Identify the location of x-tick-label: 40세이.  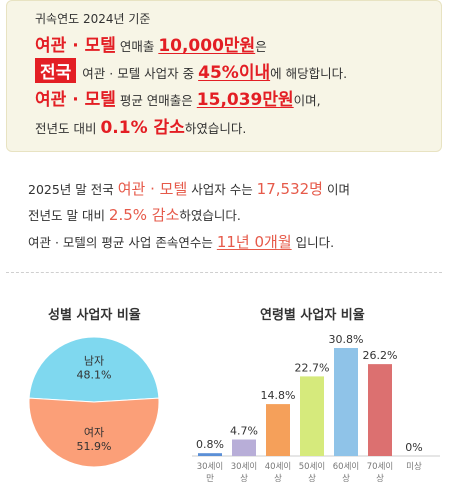
(278, 466).